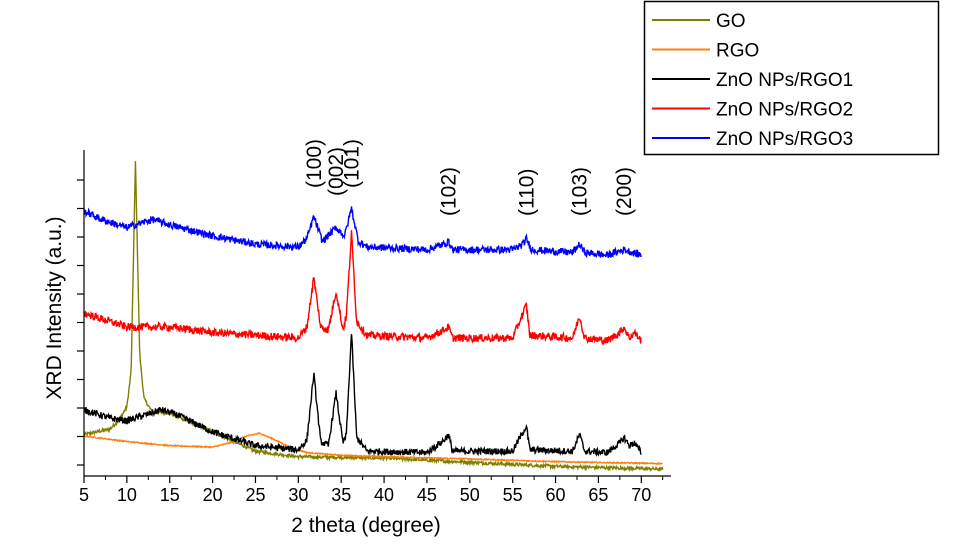  What do you see at coordinates (784, 80) in the screenshot?
I see `legend-label-zno-nps-rgo1: ZnO NPs/RGO1` at bounding box center [784, 80].